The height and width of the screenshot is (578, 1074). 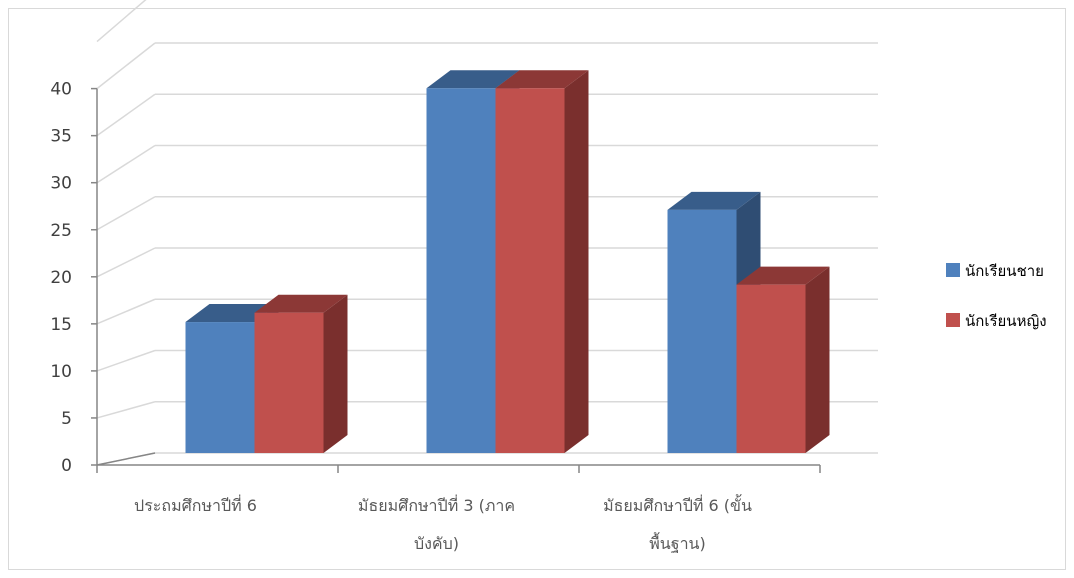 What do you see at coordinates (66, 419) in the screenshot?
I see `y-tick-label: 5` at bounding box center [66, 419].